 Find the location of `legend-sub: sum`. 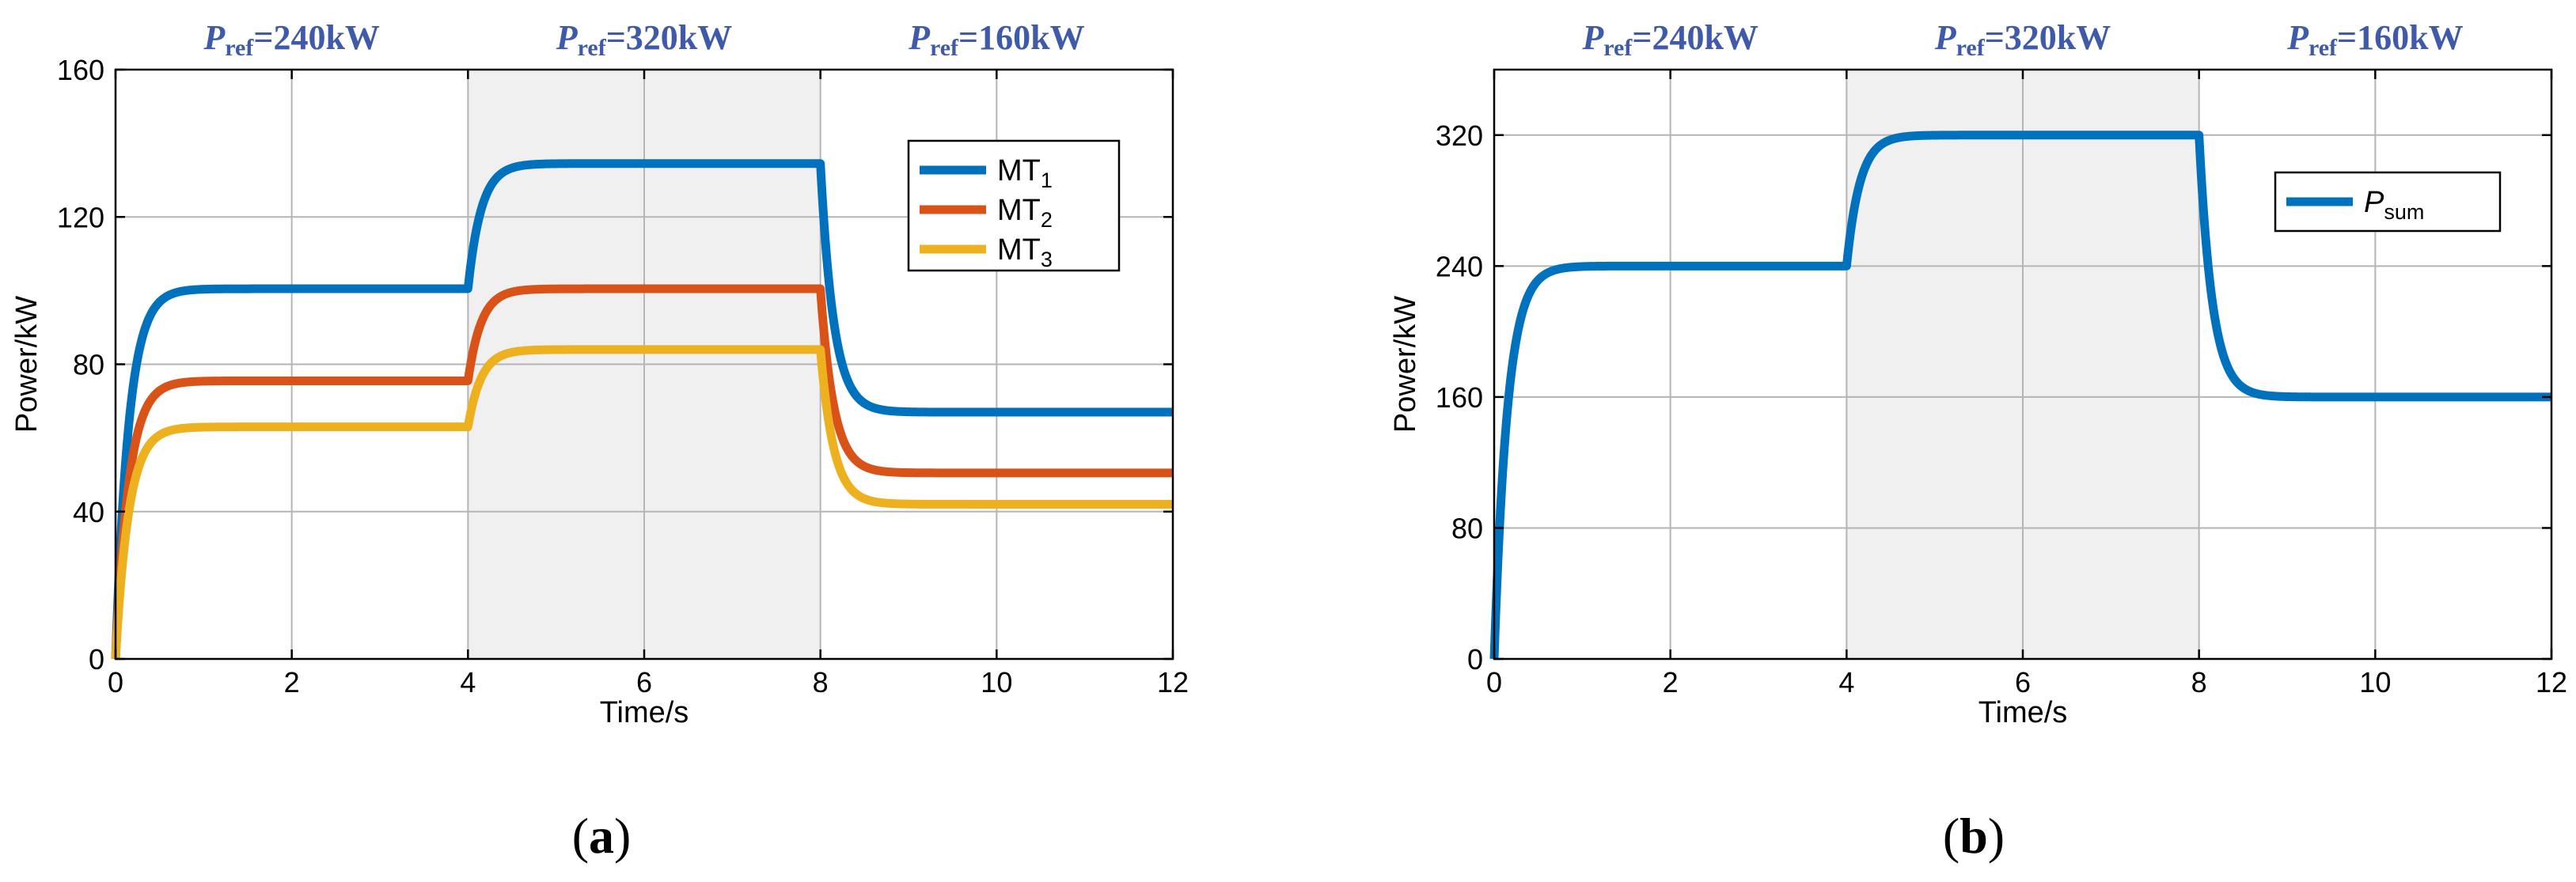

legend-sub: sum is located at coordinates (2404, 212).